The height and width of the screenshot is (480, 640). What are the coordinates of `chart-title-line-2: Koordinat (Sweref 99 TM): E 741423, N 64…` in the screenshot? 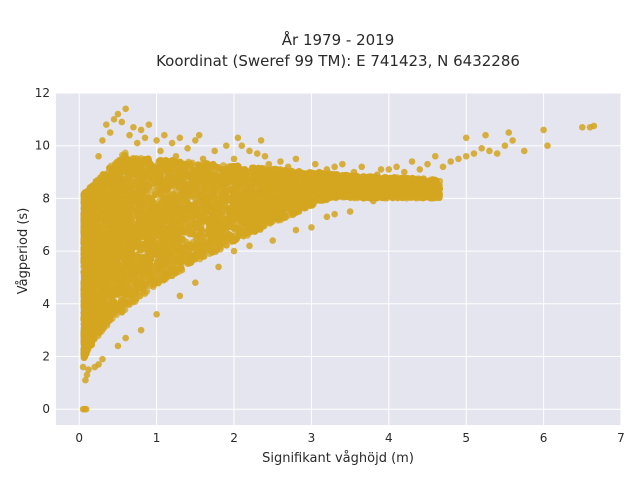 It's located at (338, 61).